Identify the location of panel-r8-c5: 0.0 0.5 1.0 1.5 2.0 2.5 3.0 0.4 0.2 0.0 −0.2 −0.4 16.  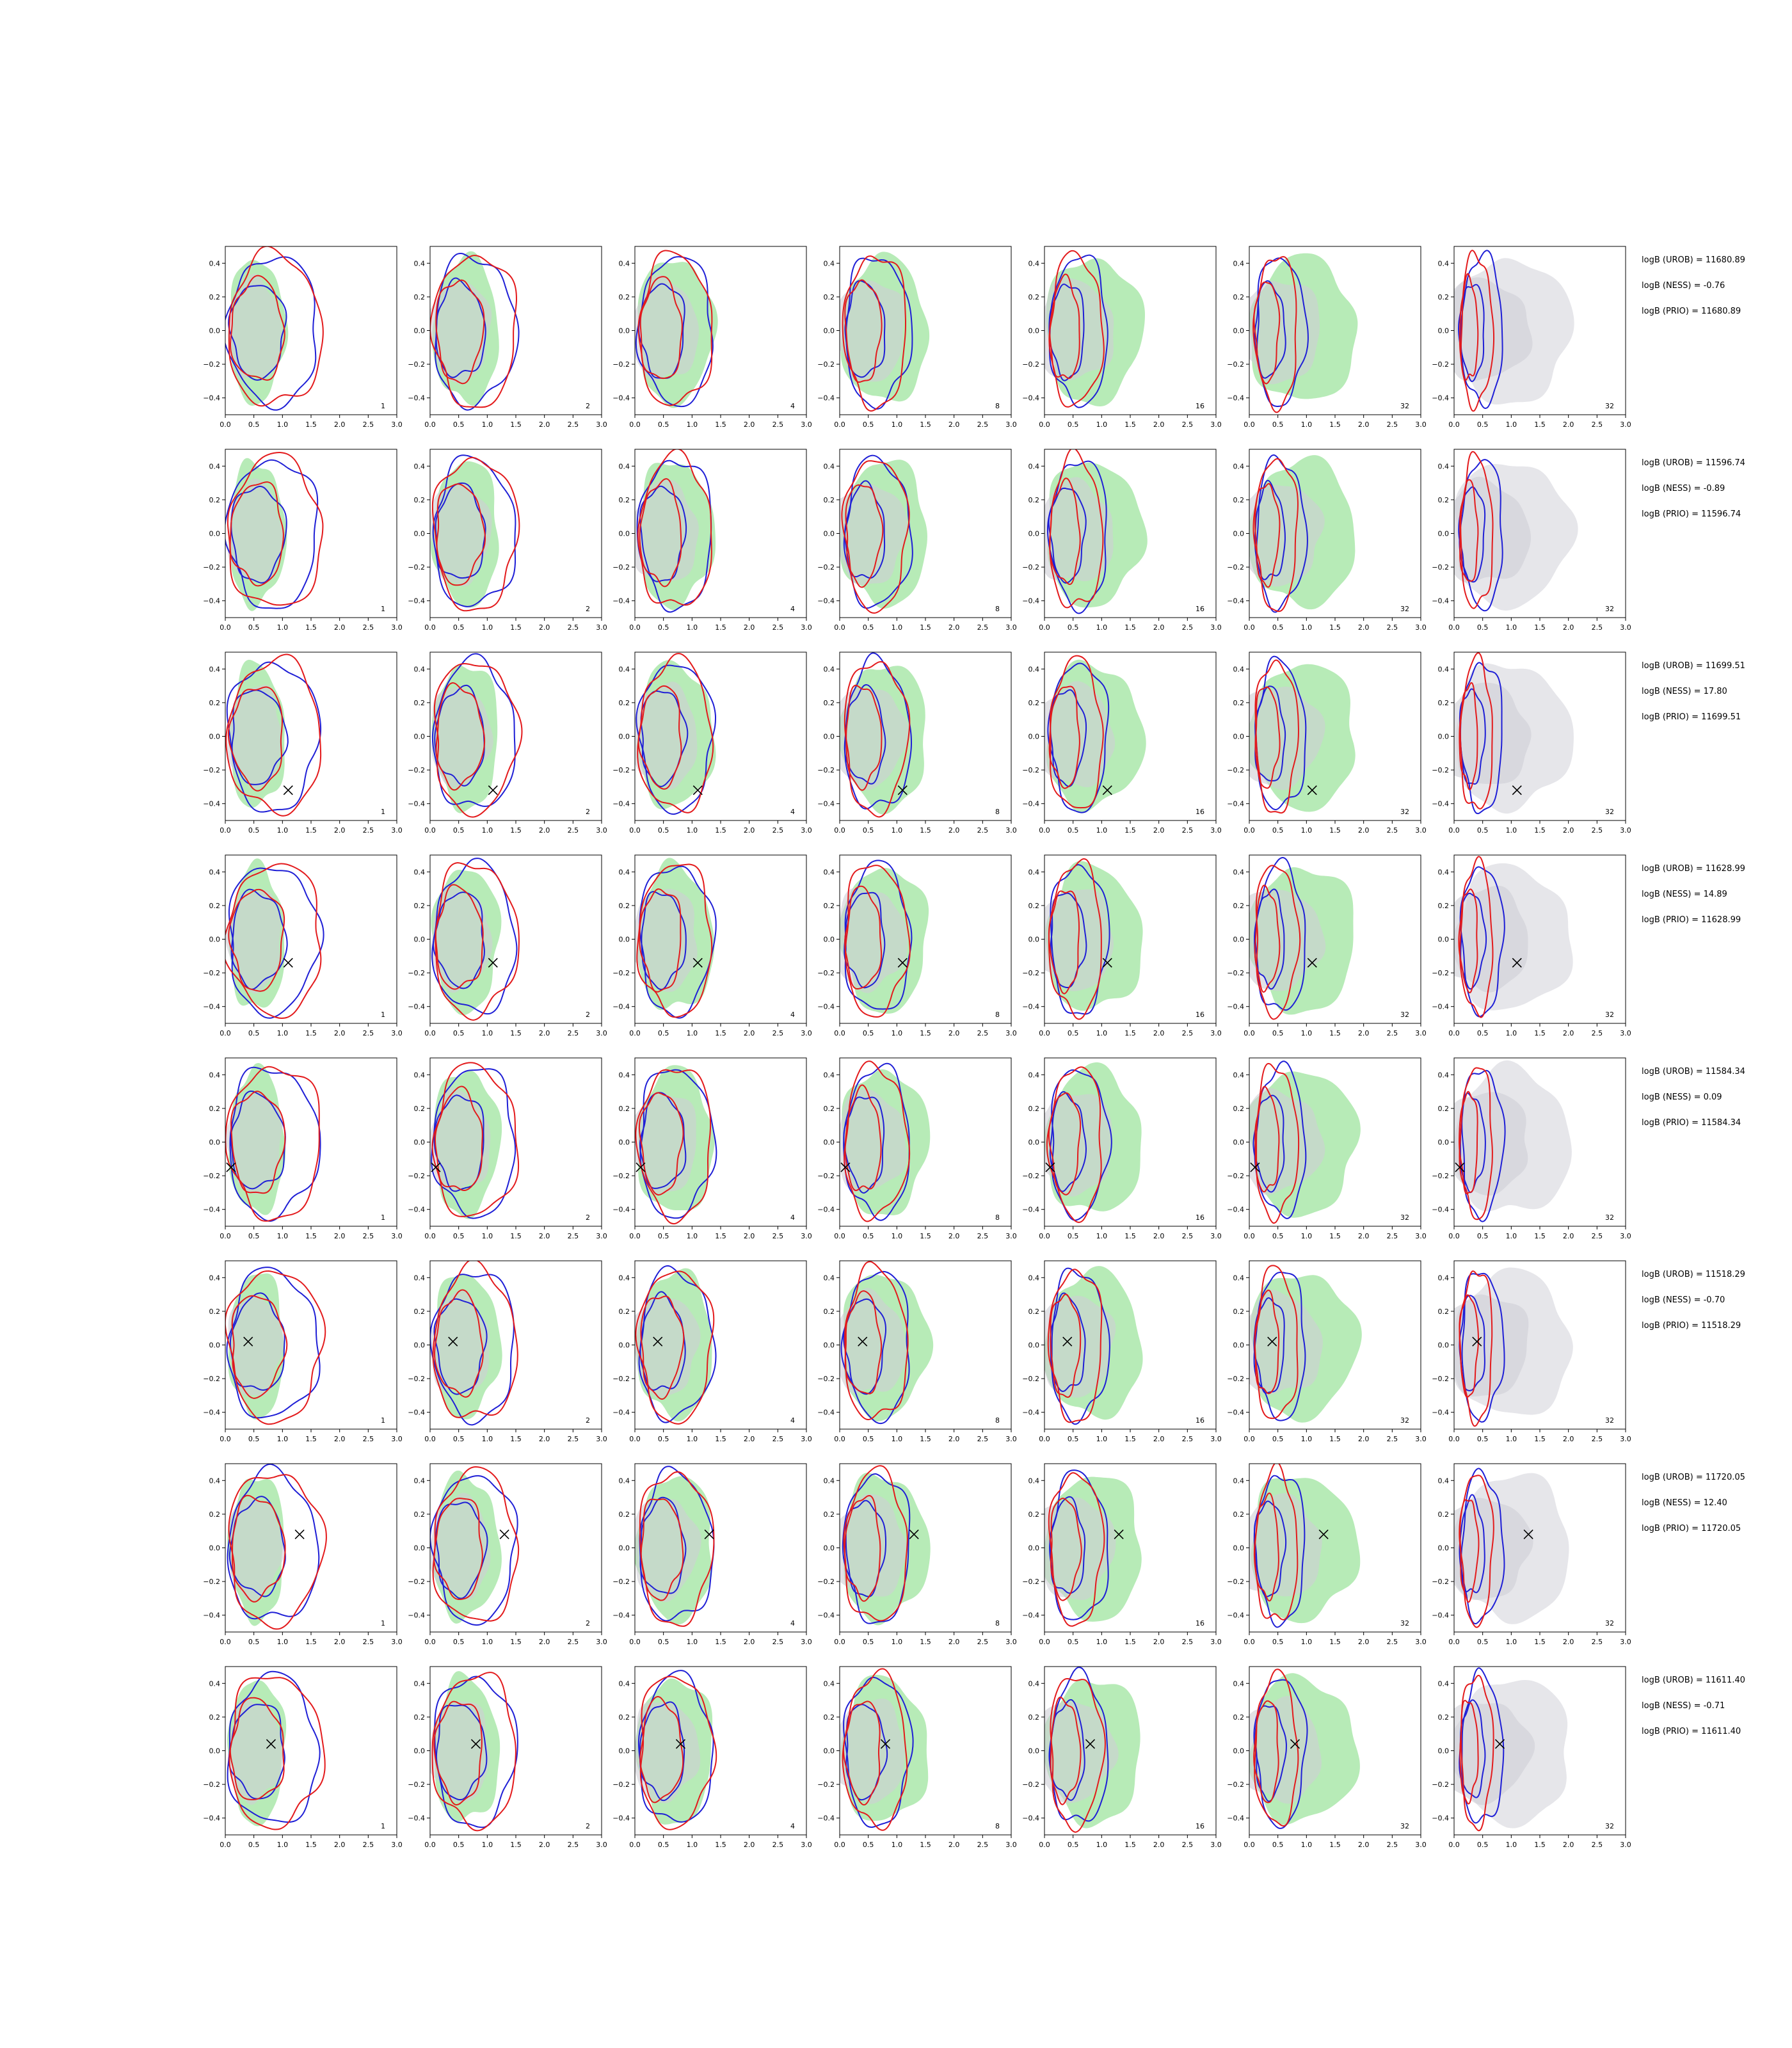
(1122, 1757).